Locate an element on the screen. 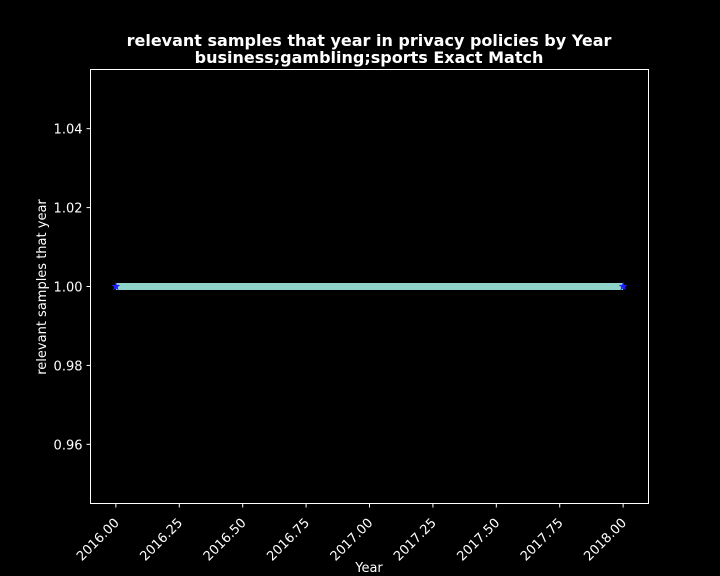 The height and width of the screenshot is (576, 720). y-tick-label: 1.00 is located at coordinates (68, 288).